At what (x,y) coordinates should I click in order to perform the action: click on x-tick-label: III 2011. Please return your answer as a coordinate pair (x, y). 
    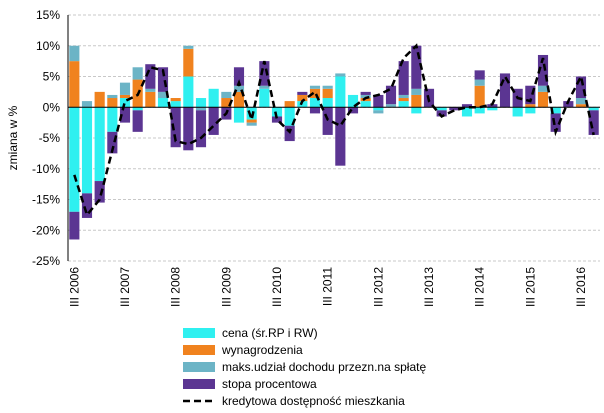
    Looking at the image, I should click on (328, 286).